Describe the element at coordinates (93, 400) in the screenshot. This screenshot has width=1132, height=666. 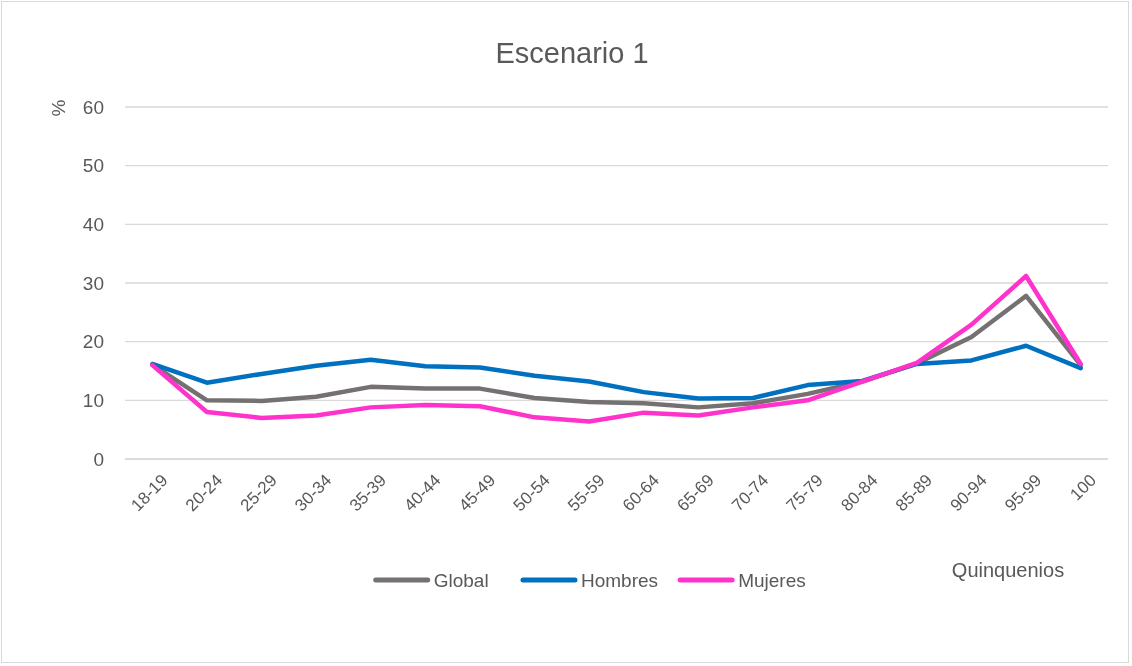
I see `y-tick-label: 10` at that location.